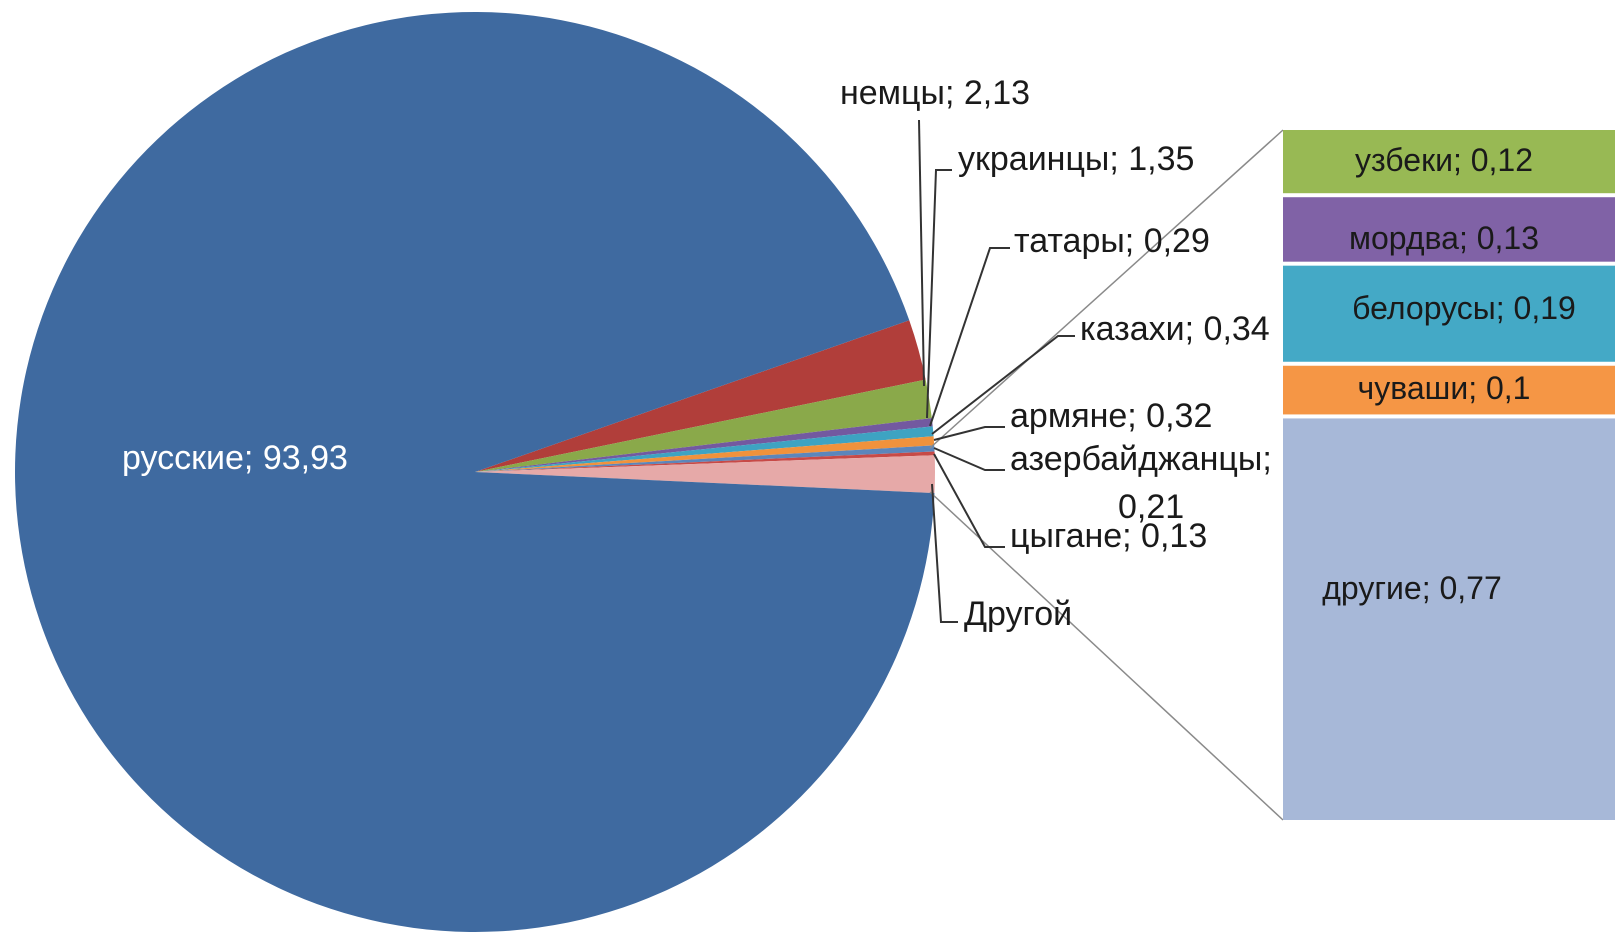 The image size is (1615, 933). I want to click on label-leader-lines, so click(996, 371).